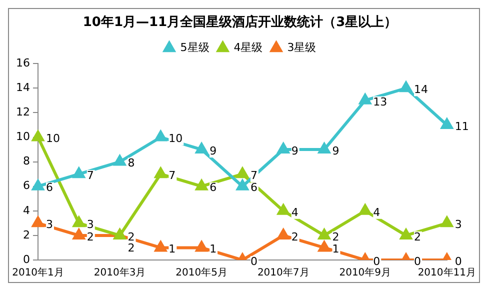  I want to click on data-label: 13, so click(380, 101).